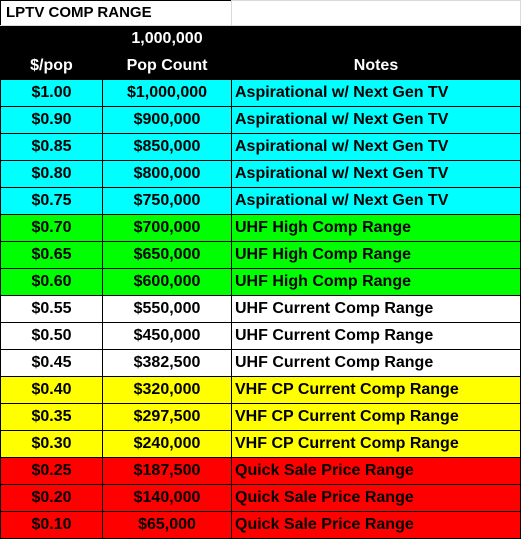 The width and height of the screenshot is (521, 543). I want to click on count-cell: $550,000, so click(167, 309).